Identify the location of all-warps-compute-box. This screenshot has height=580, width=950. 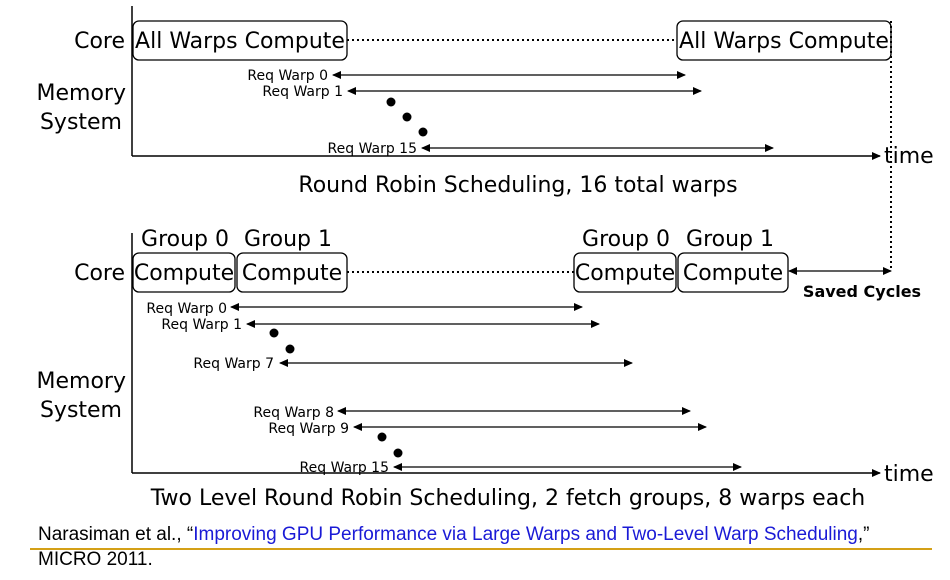
(784, 40).